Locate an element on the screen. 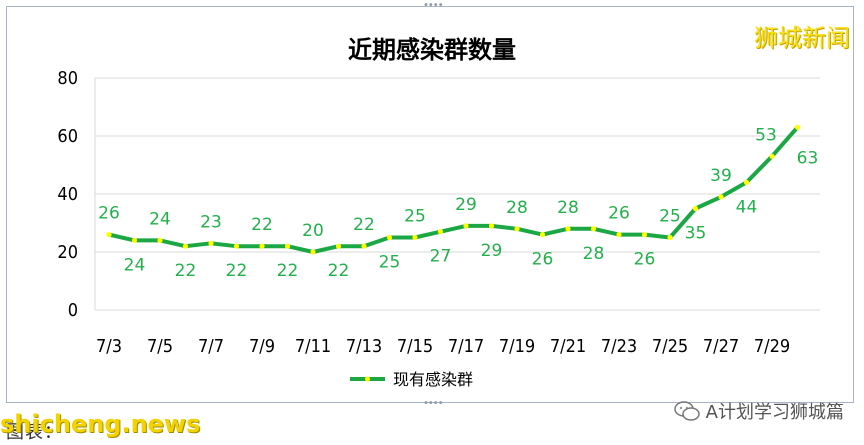  resize-handle-top: •••• is located at coordinates (433, 5).